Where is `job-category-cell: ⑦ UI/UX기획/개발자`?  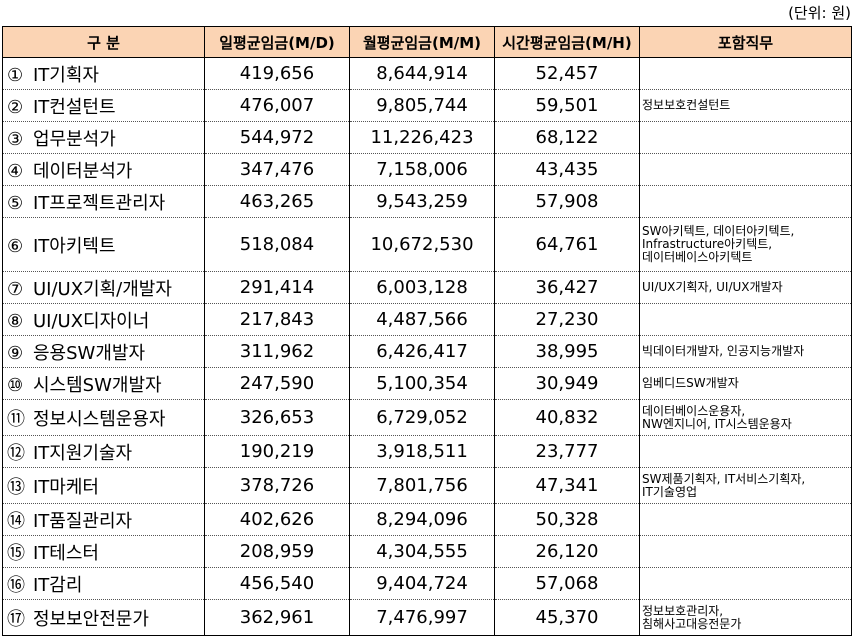
job-category-cell: ⑦ UI/UX기획/개발자 is located at coordinates (103, 287).